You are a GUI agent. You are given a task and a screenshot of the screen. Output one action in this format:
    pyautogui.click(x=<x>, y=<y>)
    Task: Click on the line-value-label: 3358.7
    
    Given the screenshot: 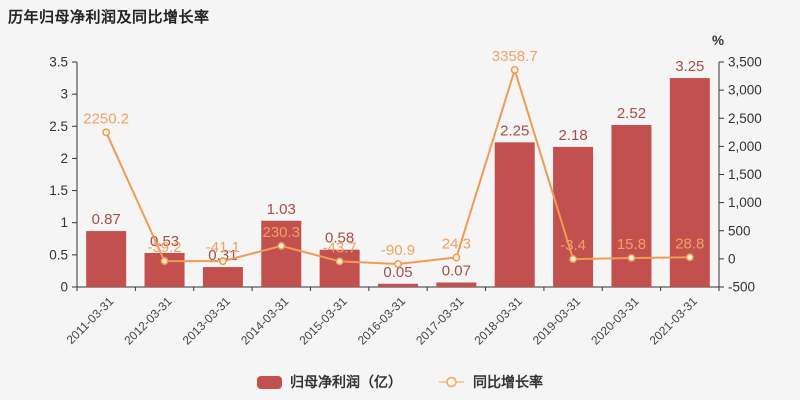 What is the action you would take?
    pyautogui.click(x=515, y=56)
    